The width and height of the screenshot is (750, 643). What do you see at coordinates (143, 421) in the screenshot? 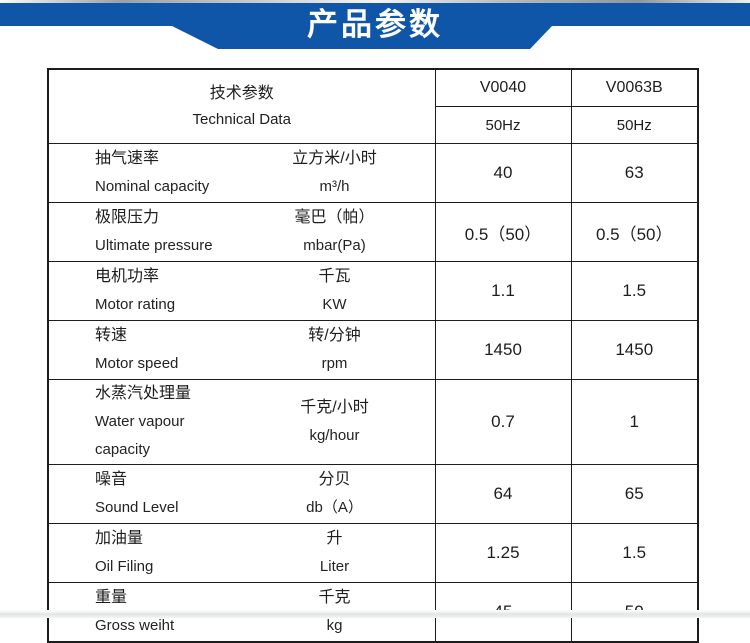
I see `param-name: 水蒸汽处理量 Water vapour capacity` at bounding box center [143, 421].